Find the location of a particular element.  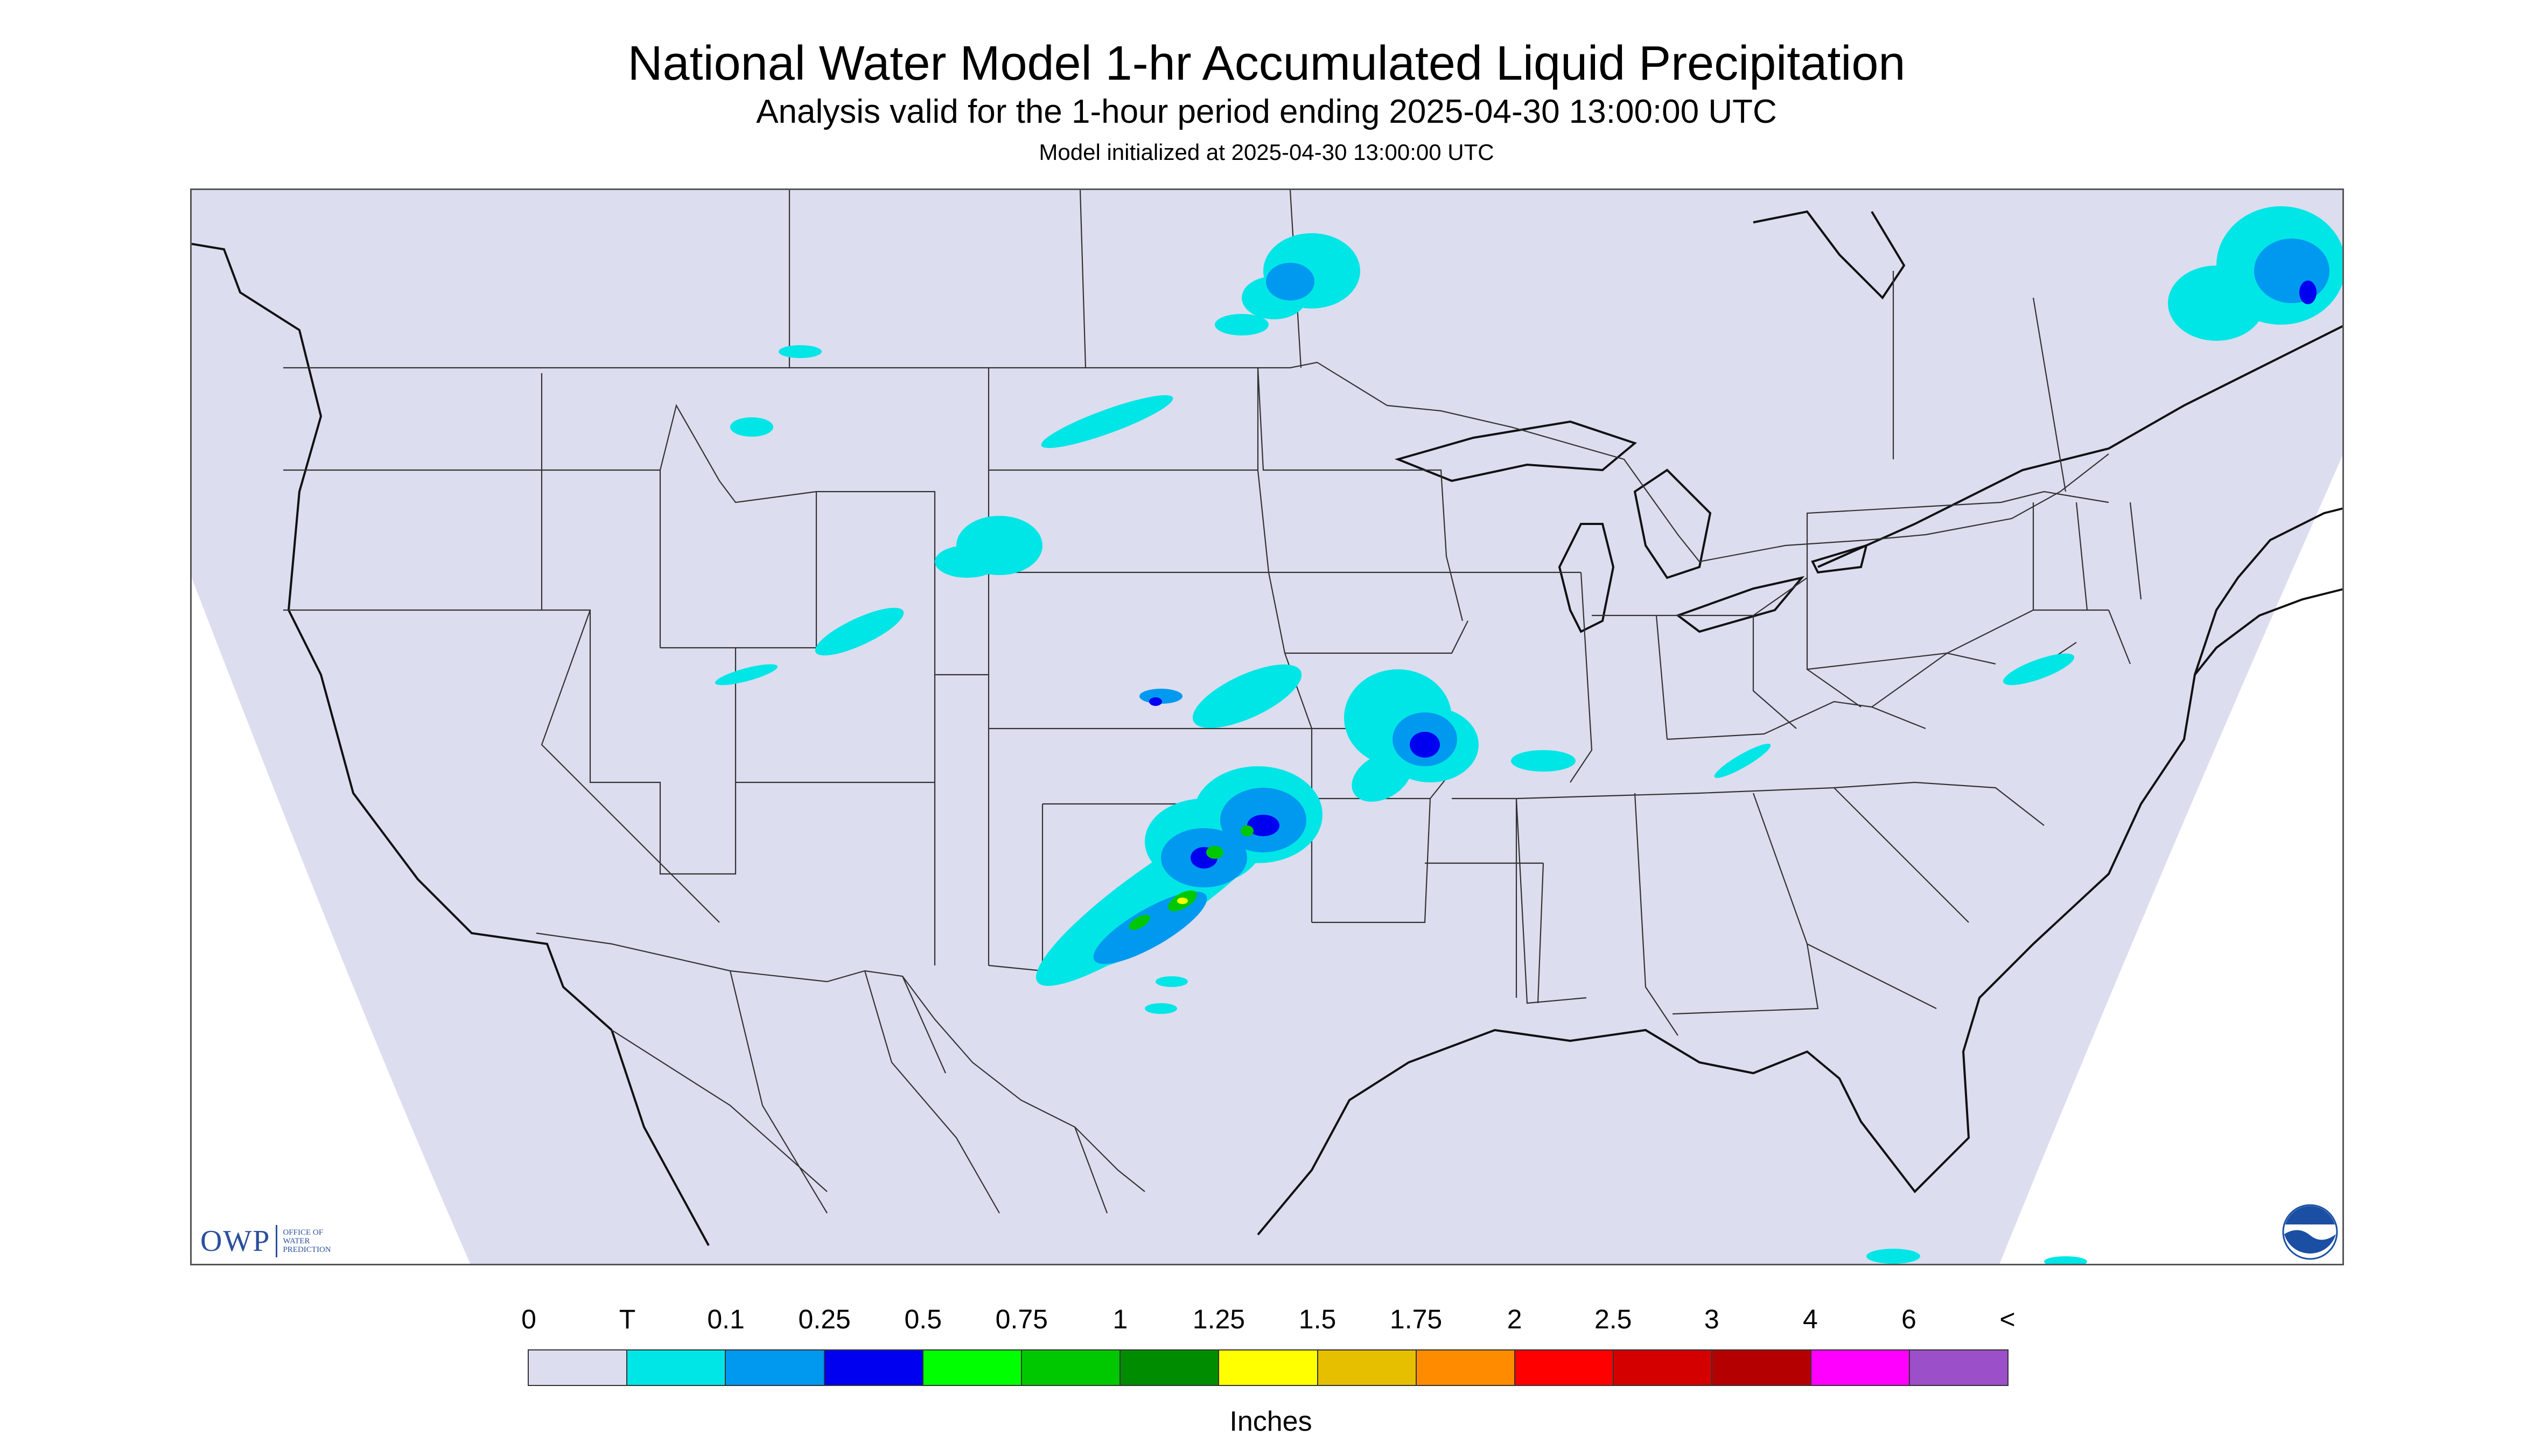

legend-tick-label: 1 is located at coordinates (1120, 1319).